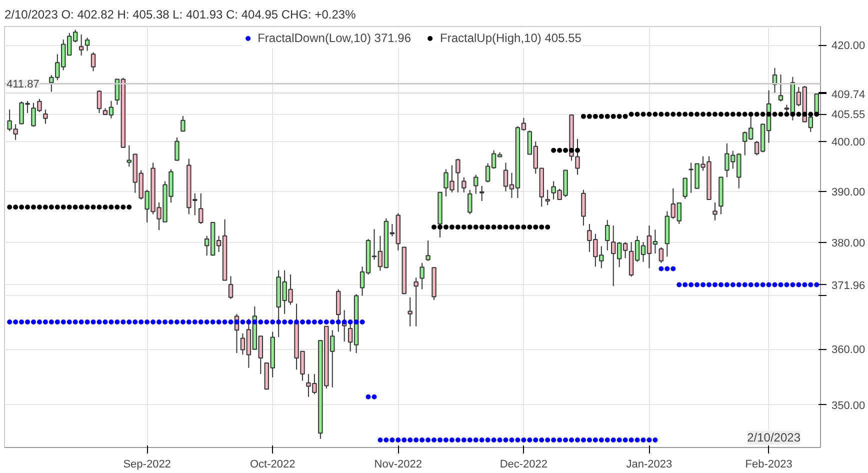 This screenshot has height=473, width=868. Describe the element at coordinates (849, 142) in the screenshot. I see `y-tick-label: 400.00` at that location.